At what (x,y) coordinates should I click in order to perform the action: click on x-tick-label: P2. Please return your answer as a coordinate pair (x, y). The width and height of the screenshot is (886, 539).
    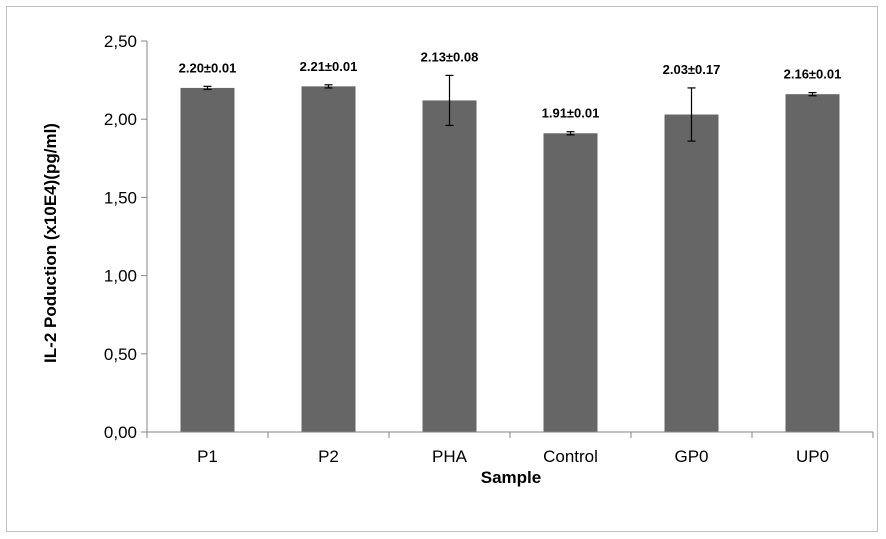
    Looking at the image, I should click on (328, 456).